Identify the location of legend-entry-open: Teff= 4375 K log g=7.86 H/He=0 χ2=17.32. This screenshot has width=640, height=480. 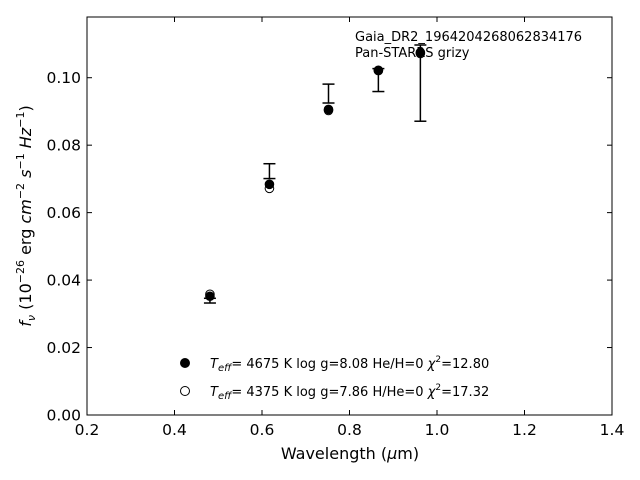
(349, 392).